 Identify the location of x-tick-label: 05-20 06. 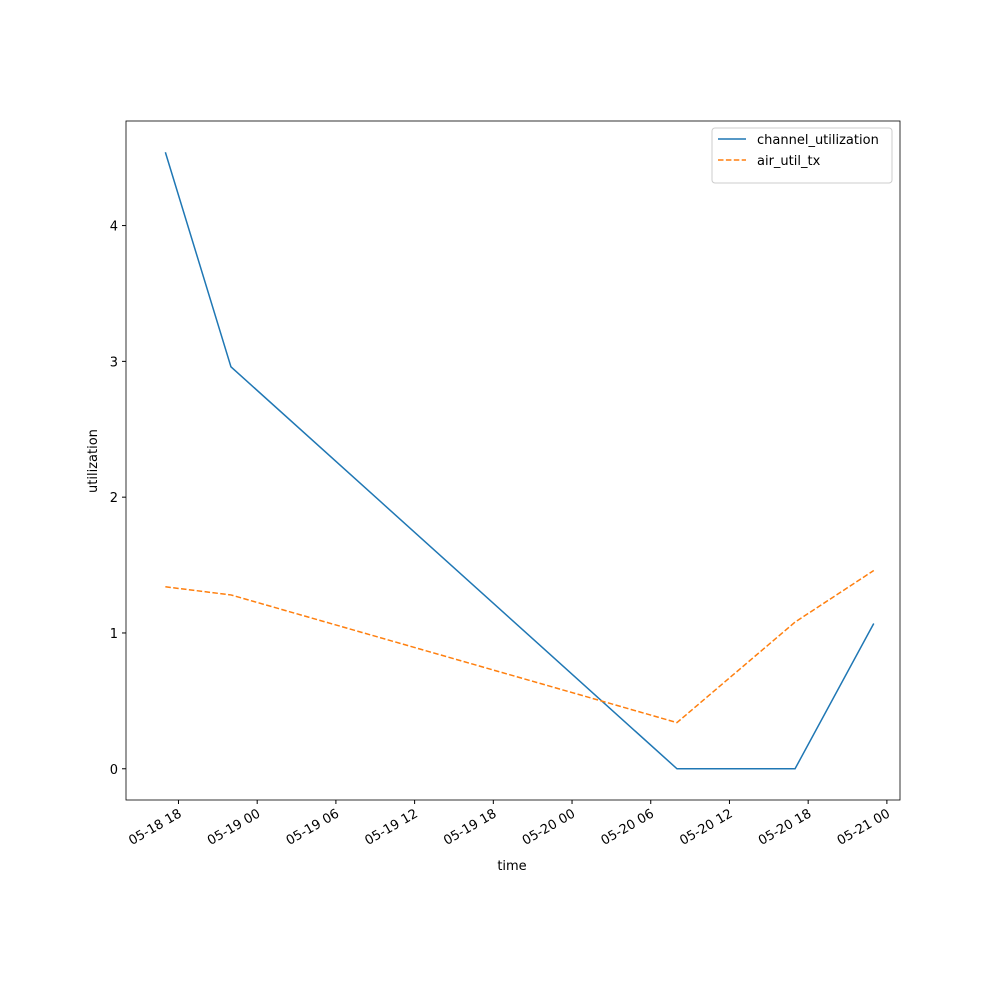
(628, 827).